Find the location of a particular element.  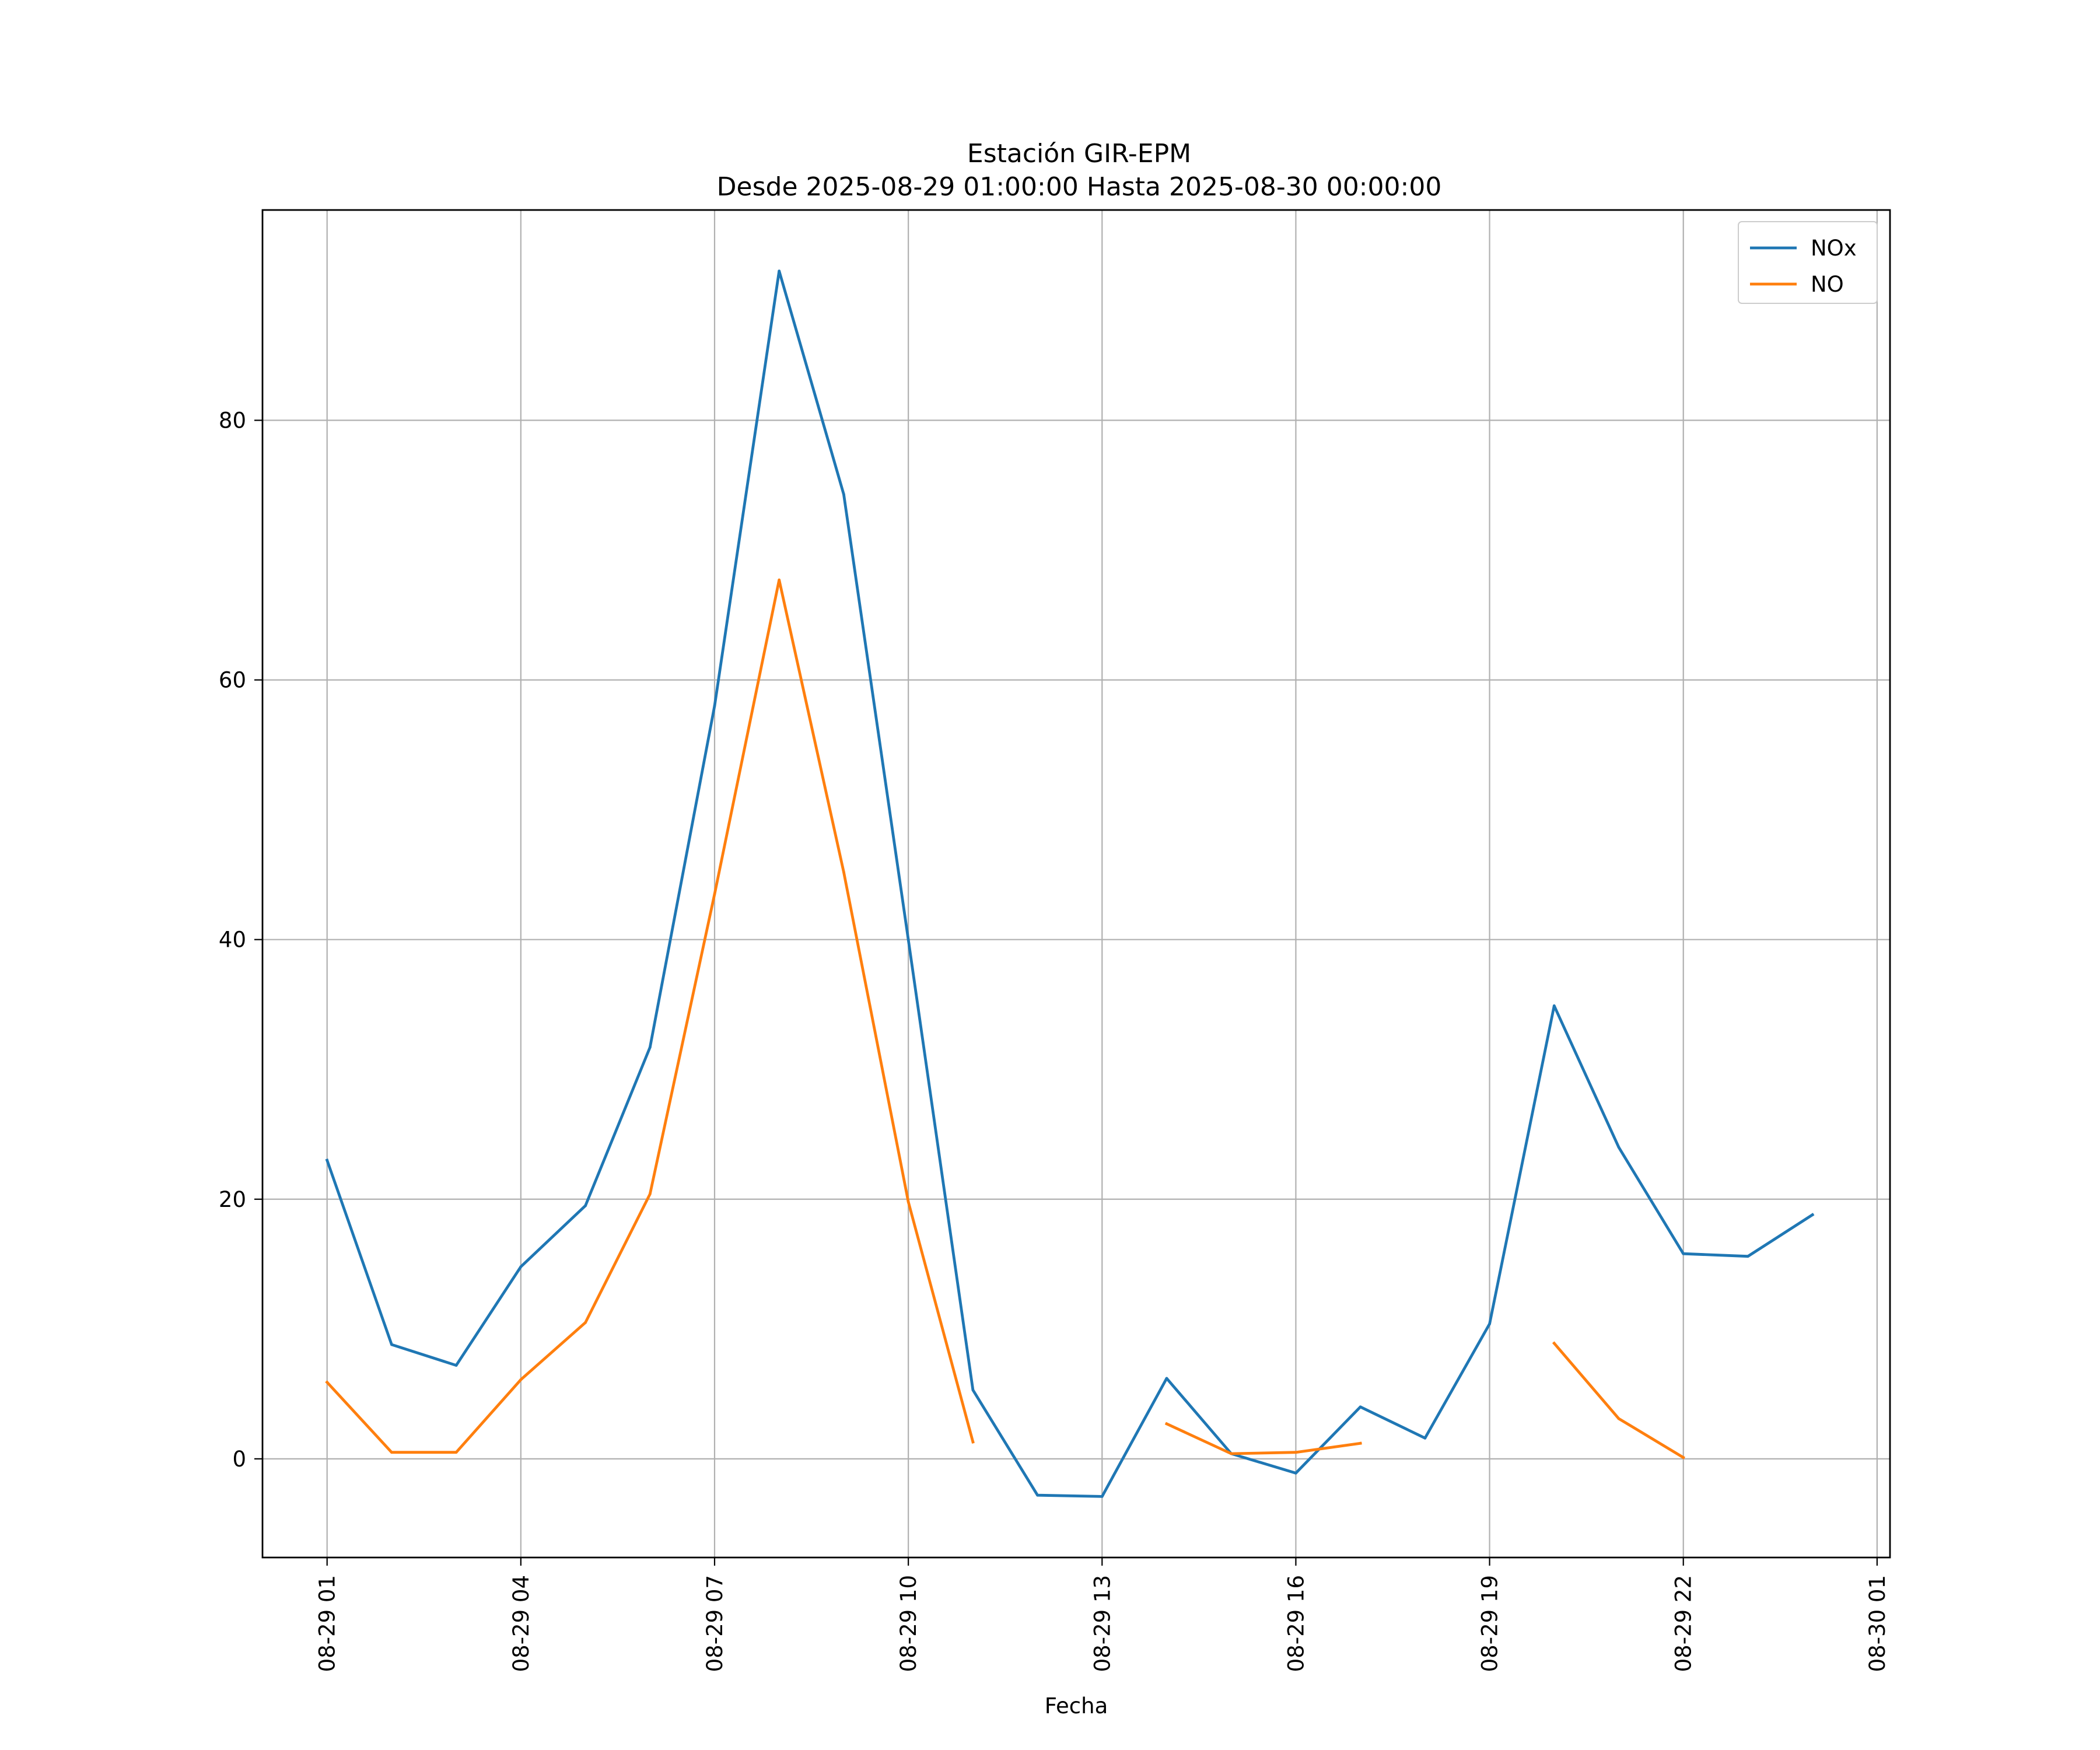

legend-box is located at coordinates (1808, 262).